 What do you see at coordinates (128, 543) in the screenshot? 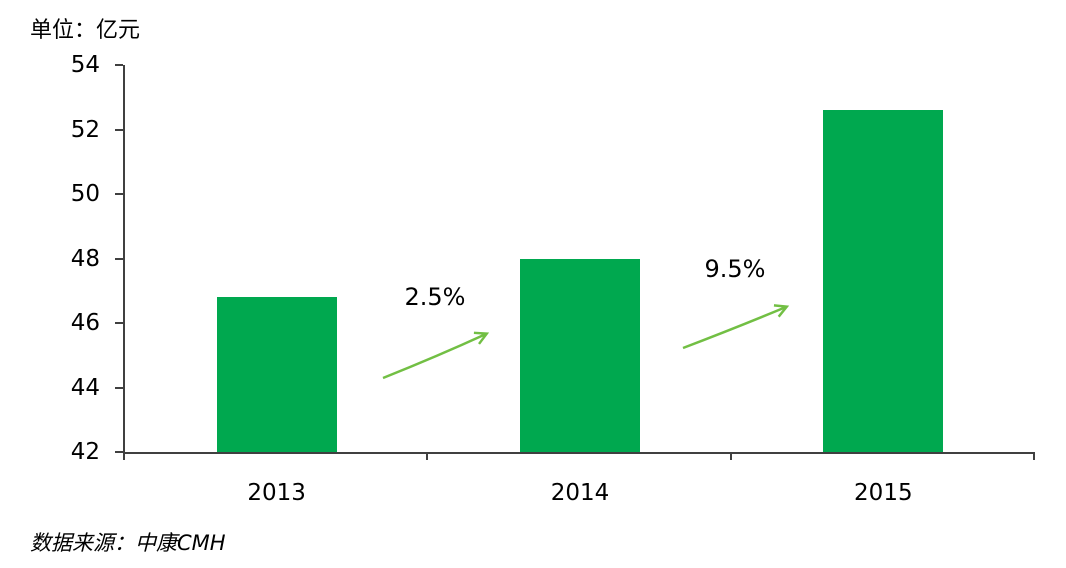
I see `data-source-label: 数据来源：中康CMH` at bounding box center [128, 543].